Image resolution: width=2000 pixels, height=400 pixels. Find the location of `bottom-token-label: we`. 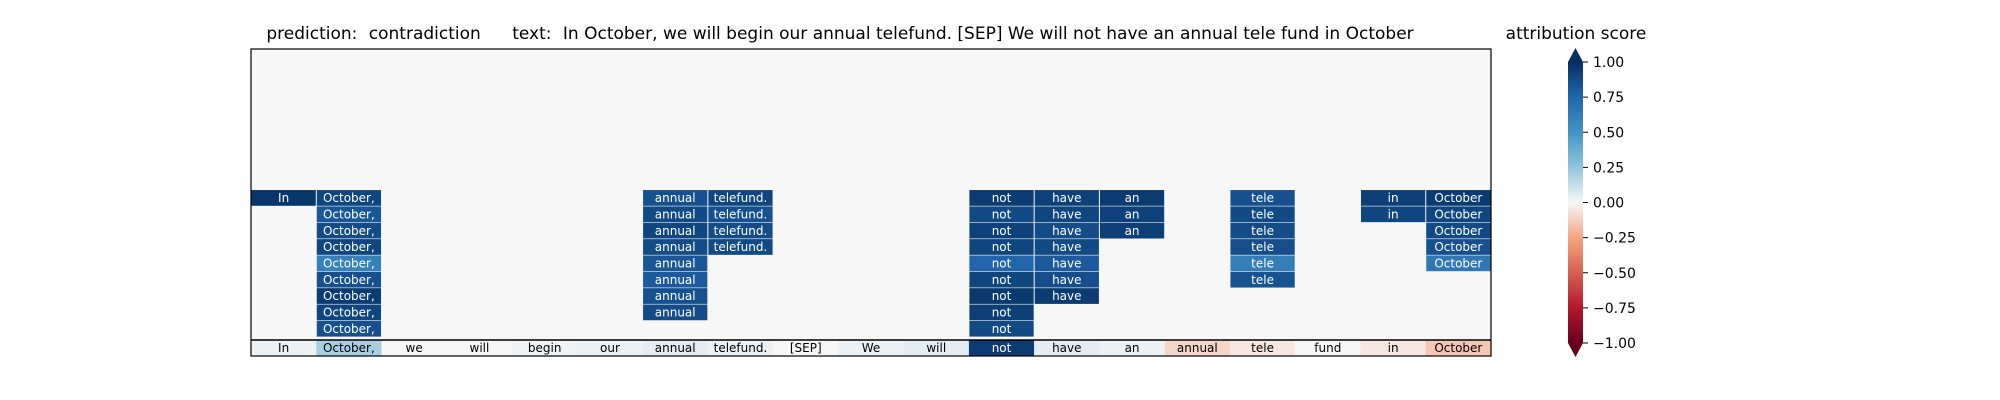

bottom-token-label: we is located at coordinates (414, 348).